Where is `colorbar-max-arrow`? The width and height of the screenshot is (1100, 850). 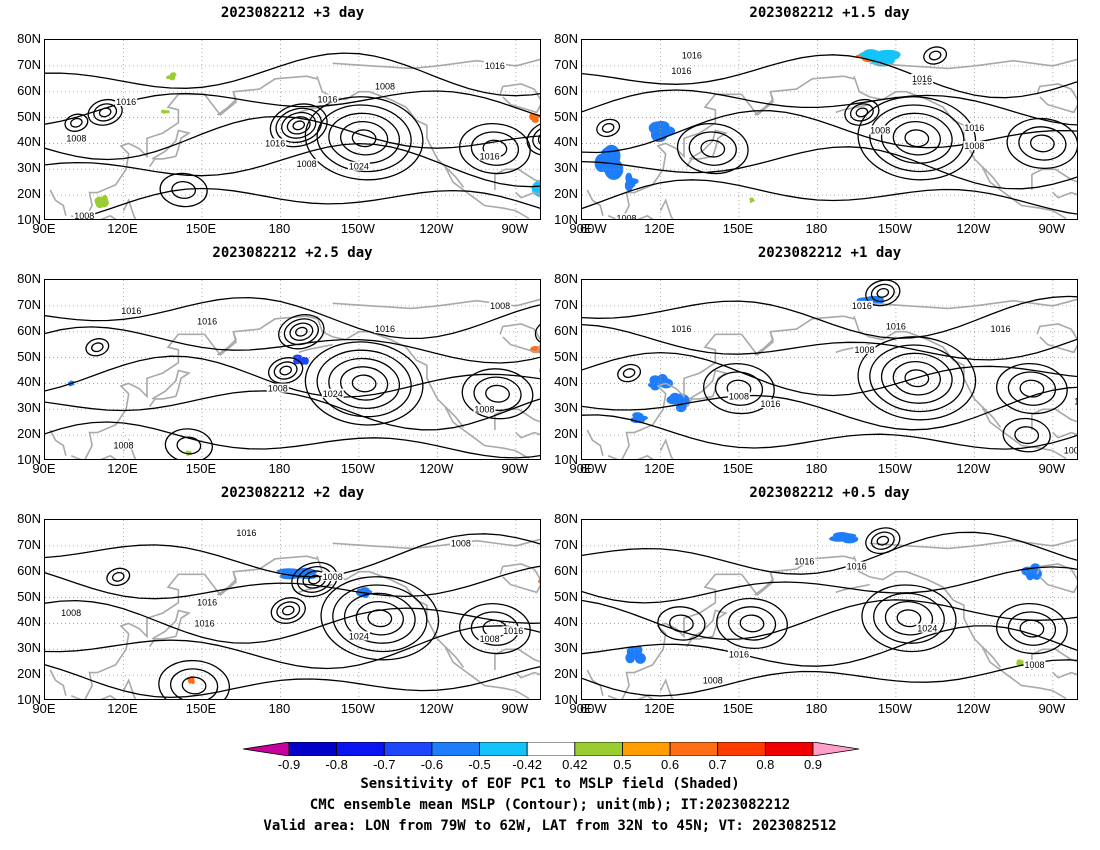 colorbar-max-arrow is located at coordinates (835, 749).